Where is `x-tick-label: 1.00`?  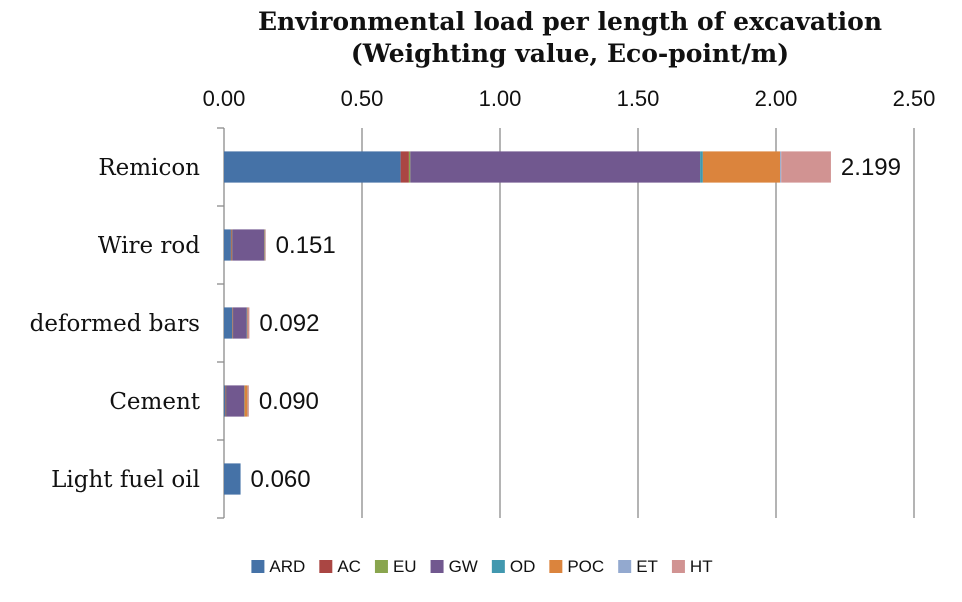 x-tick-label: 1.00 is located at coordinates (500, 98).